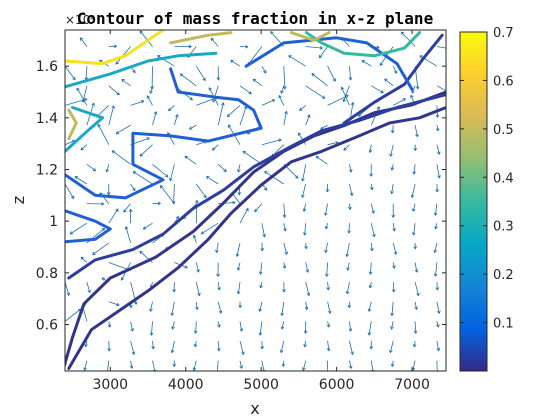 Image resolution: width=560 pixels, height=420 pixels. I want to click on colorbar-tick-label: 0.5, so click(503, 130).